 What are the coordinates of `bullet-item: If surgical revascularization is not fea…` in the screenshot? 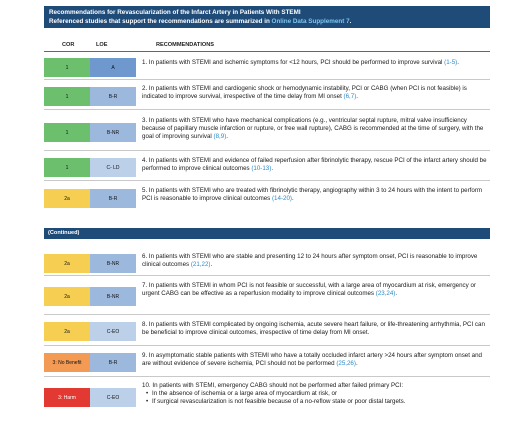 It's located at (315, 402).